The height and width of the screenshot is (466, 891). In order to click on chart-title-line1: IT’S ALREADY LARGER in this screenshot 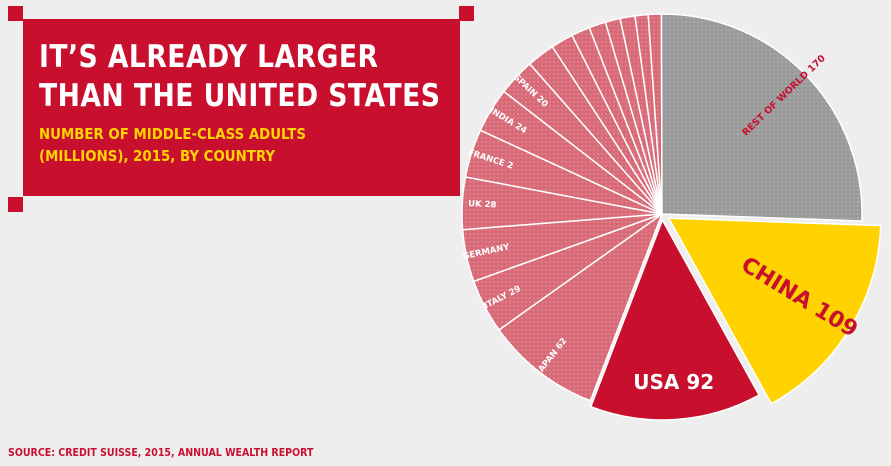, I will do `click(209, 57)`.